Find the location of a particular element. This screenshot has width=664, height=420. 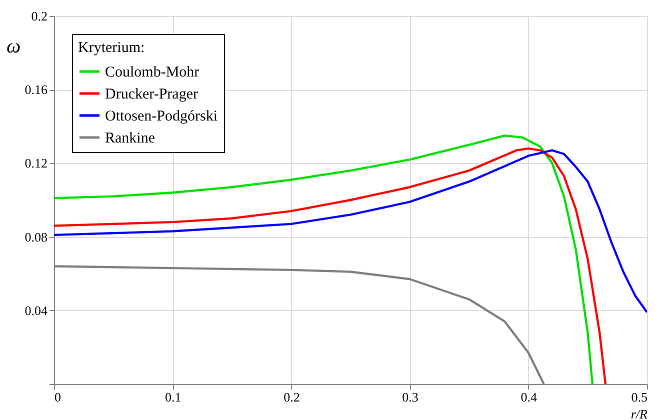

y-tick-label: 0.16 is located at coordinates (36, 90).